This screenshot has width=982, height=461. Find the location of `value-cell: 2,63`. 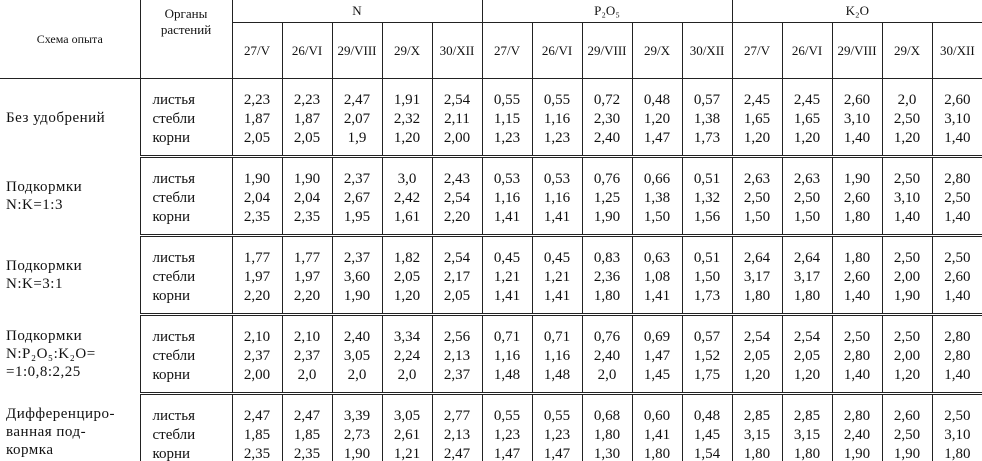

value-cell: 2,63 is located at coordinates (807, 172).